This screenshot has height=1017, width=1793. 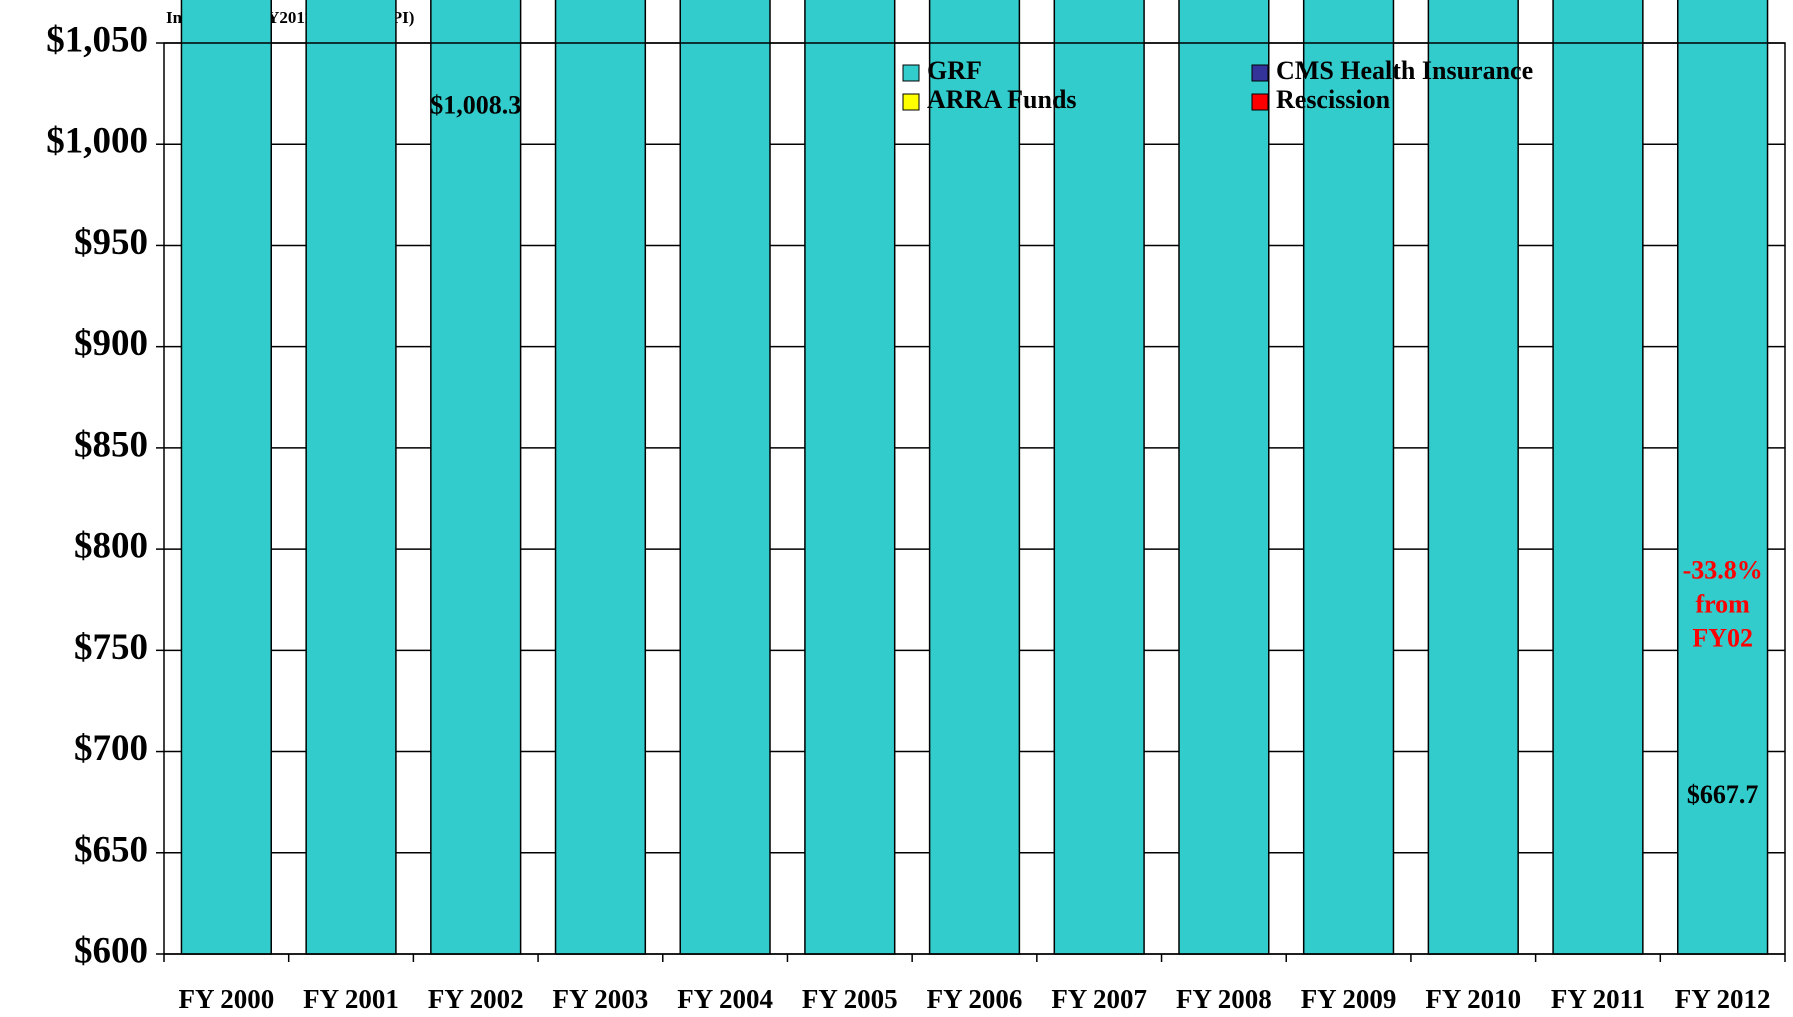 I want to click on legend-label: CMS Health Insurance, so click(x=1404, y=70).